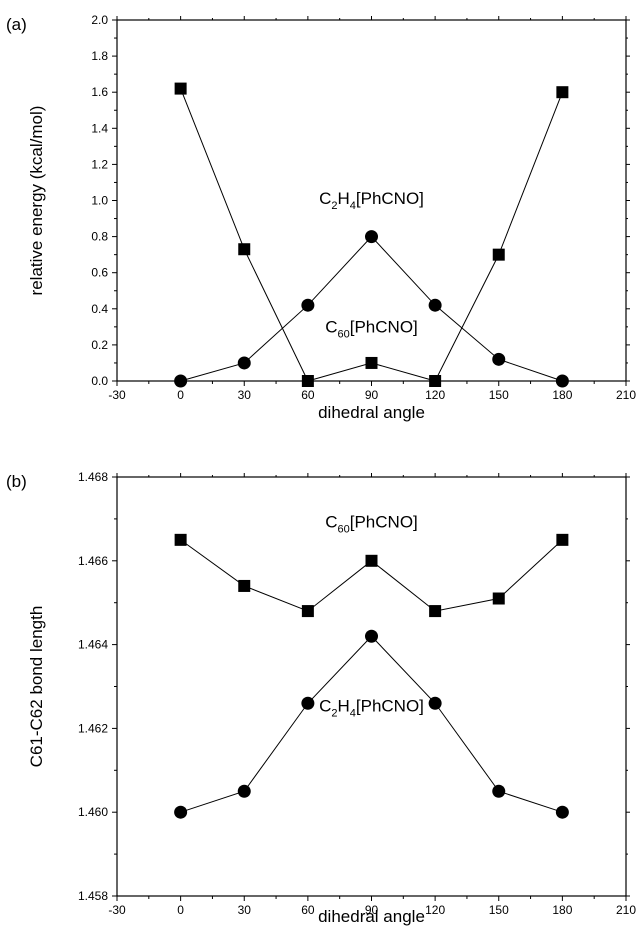 This screenshot has width=642, height=927. Describe the element at coordinates (371, 575) in the screenshot. I see `series-line-square` at that location.